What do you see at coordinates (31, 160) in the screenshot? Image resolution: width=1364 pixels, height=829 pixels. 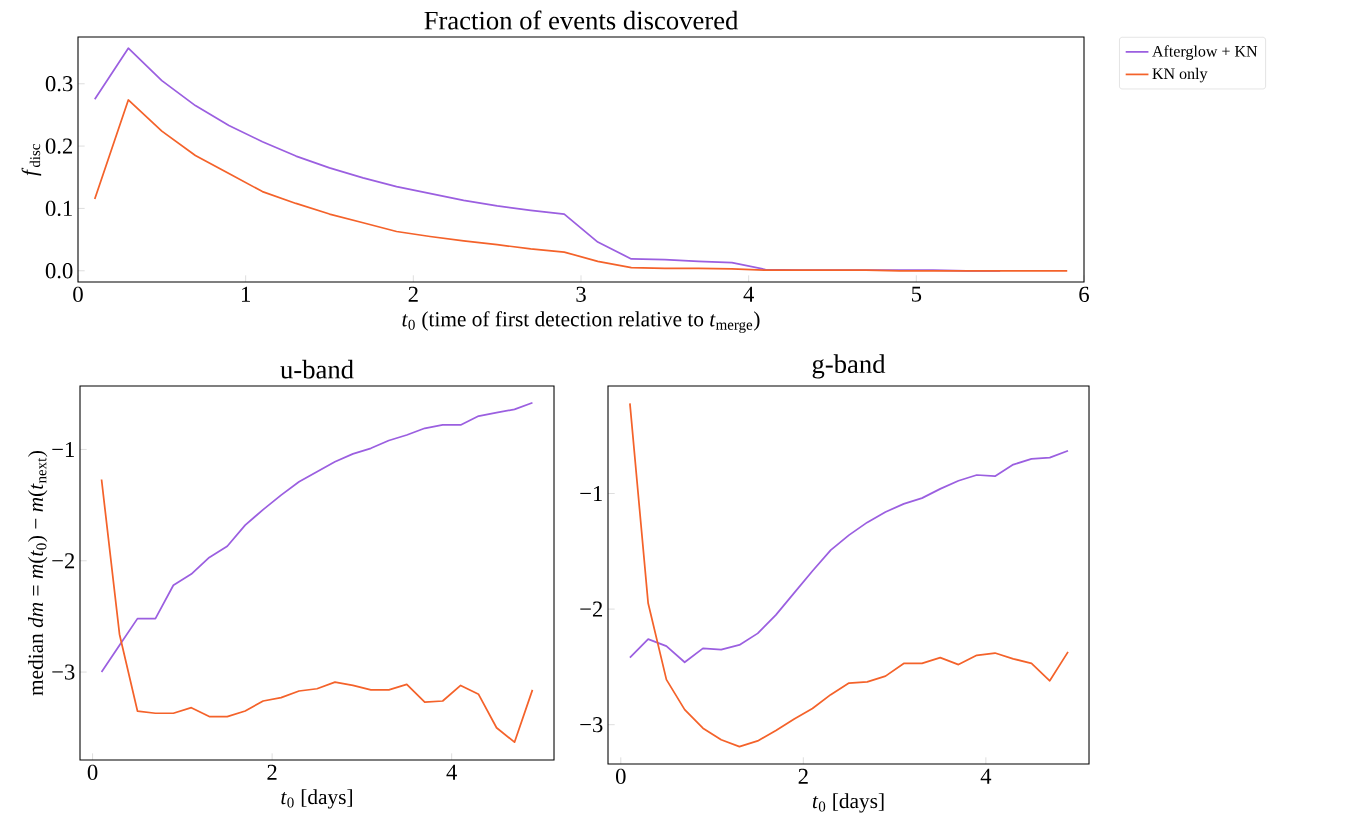 I see `y-axis-title: f$_{disc}$` at bounding box center [31, 160].